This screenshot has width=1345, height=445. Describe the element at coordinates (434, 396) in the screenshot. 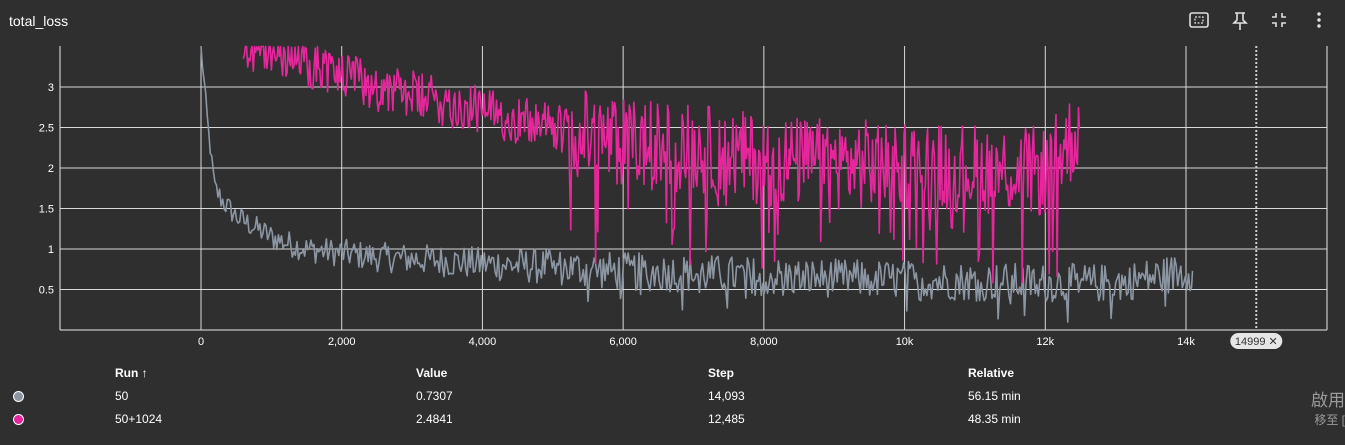

I see `row-value: 0.7307` at that location.